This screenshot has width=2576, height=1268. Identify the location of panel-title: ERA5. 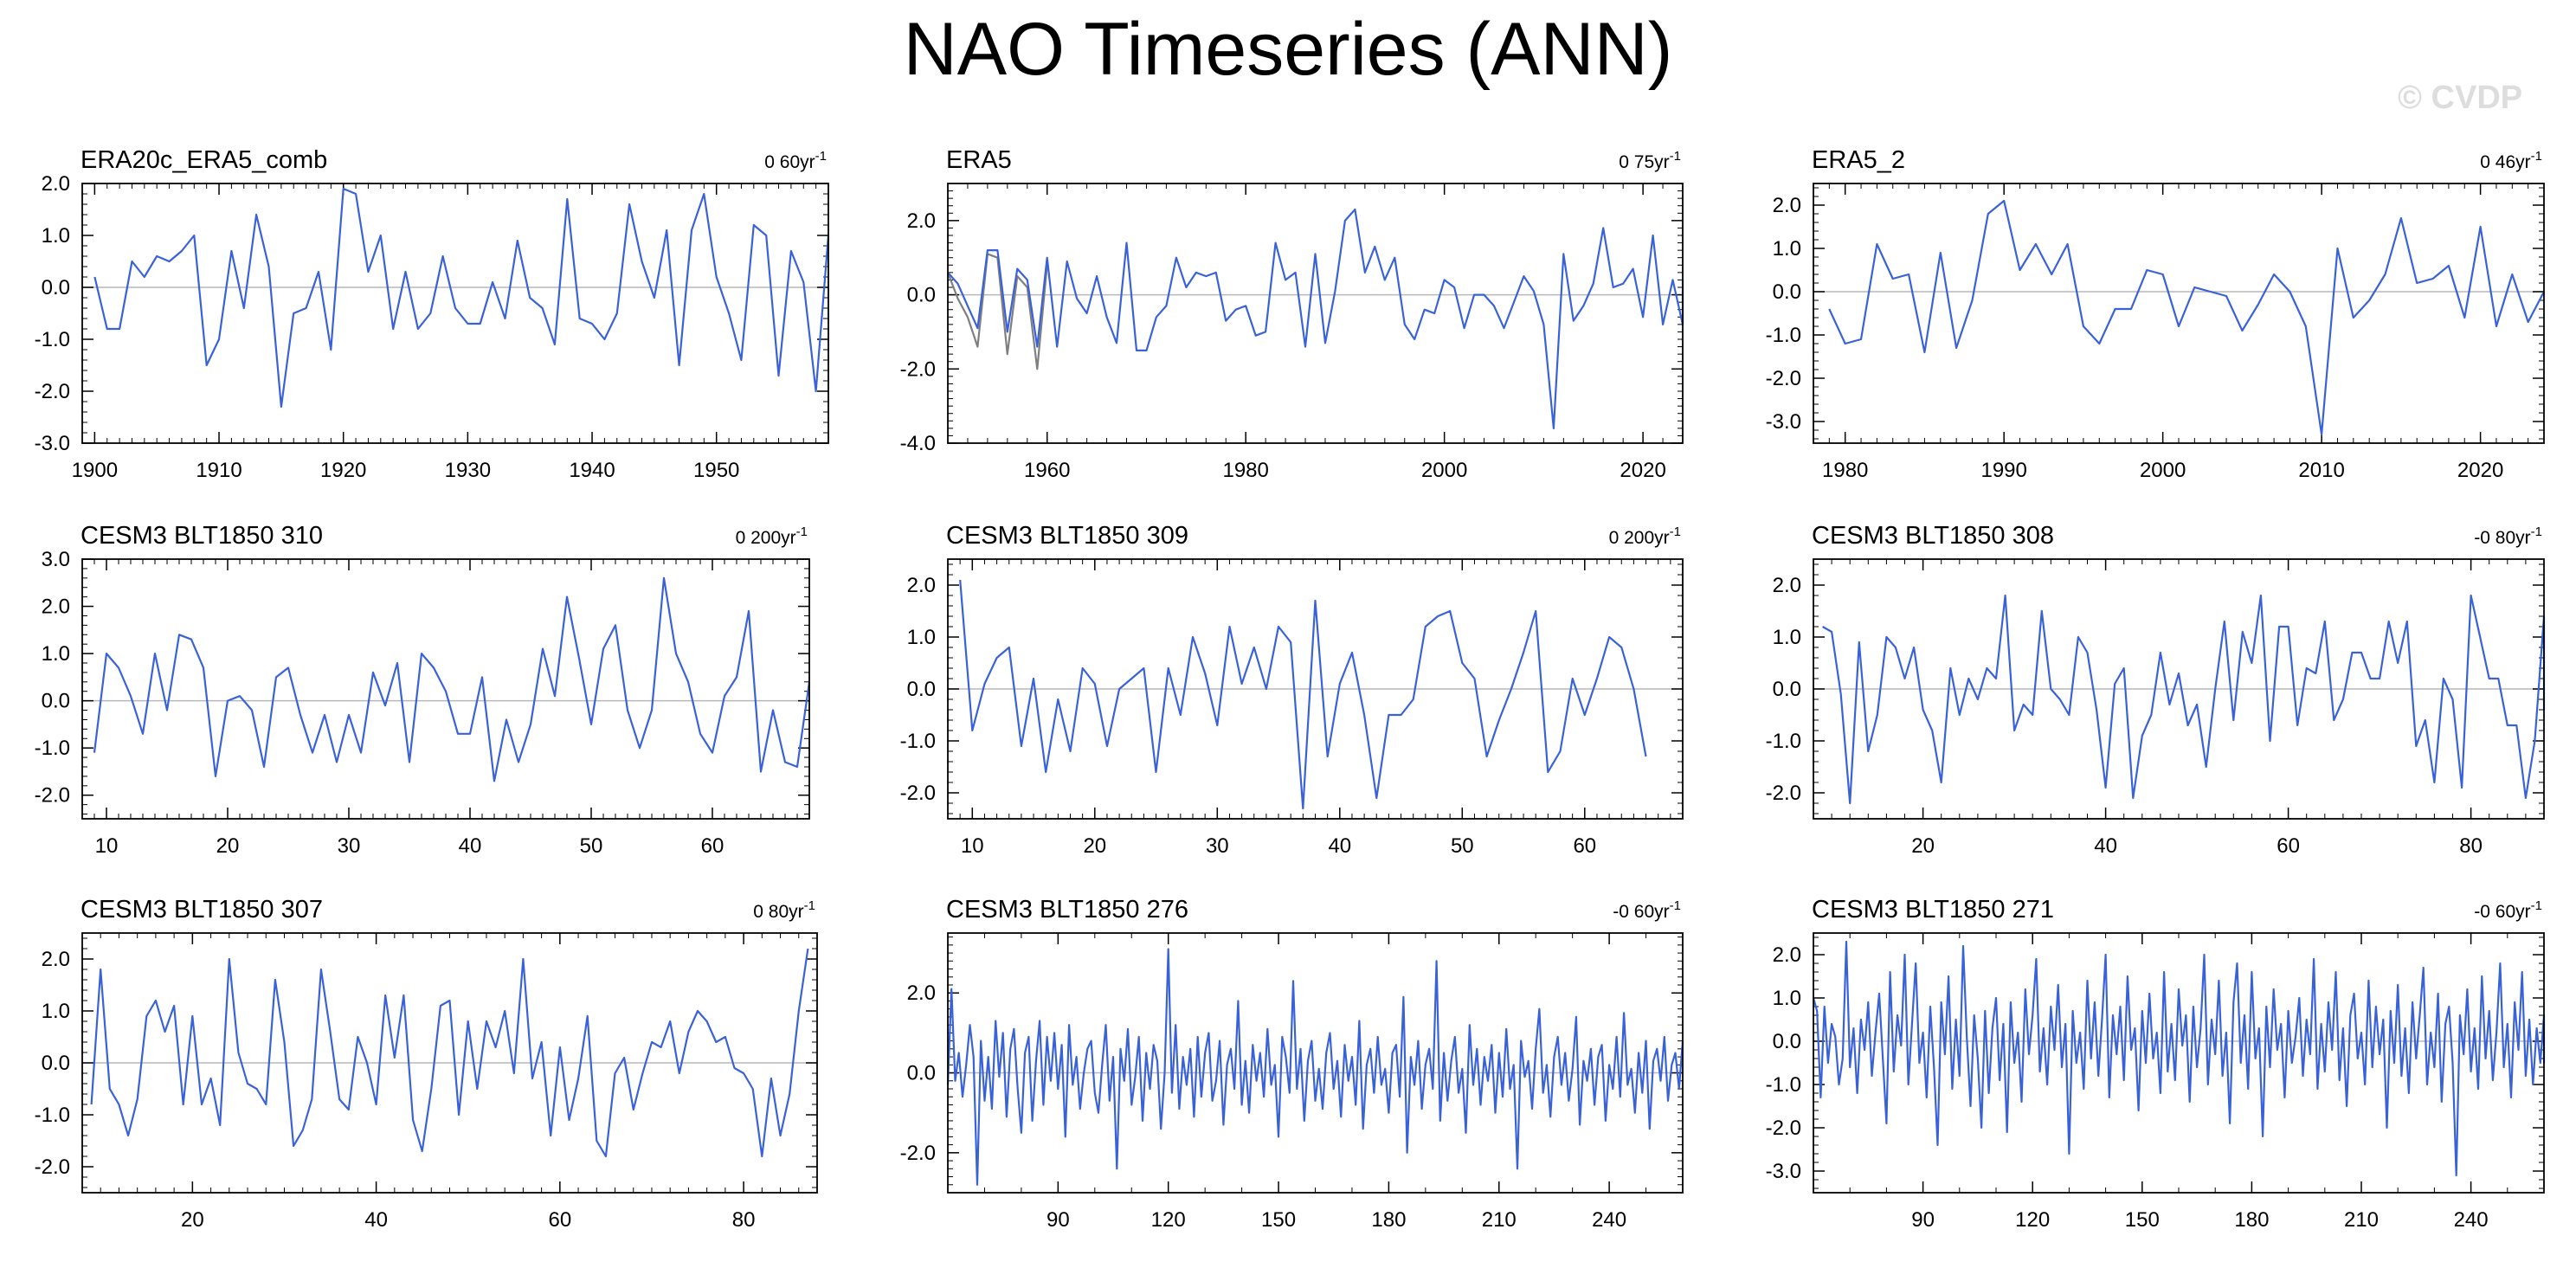
(979, 160).